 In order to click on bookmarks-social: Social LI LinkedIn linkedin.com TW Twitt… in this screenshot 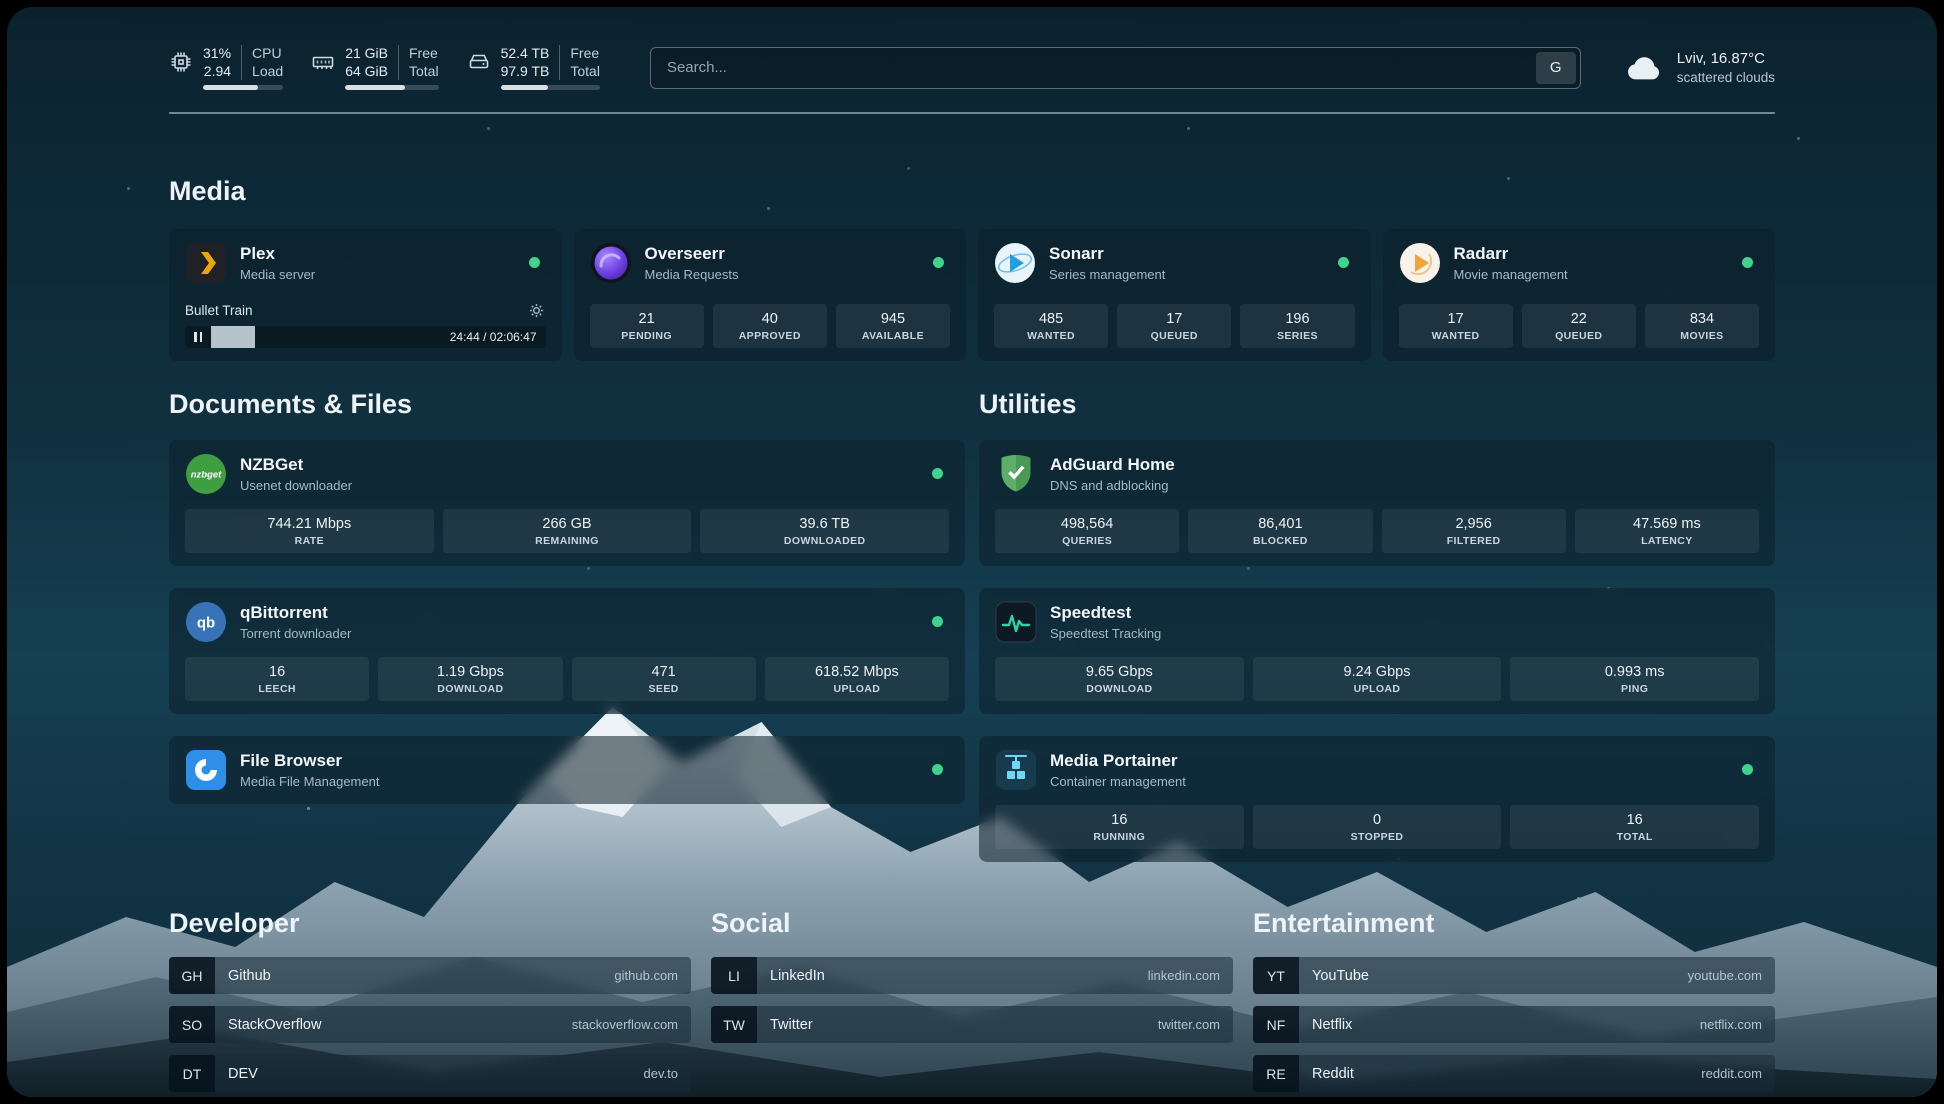, I will do `click(972, 1002)`.